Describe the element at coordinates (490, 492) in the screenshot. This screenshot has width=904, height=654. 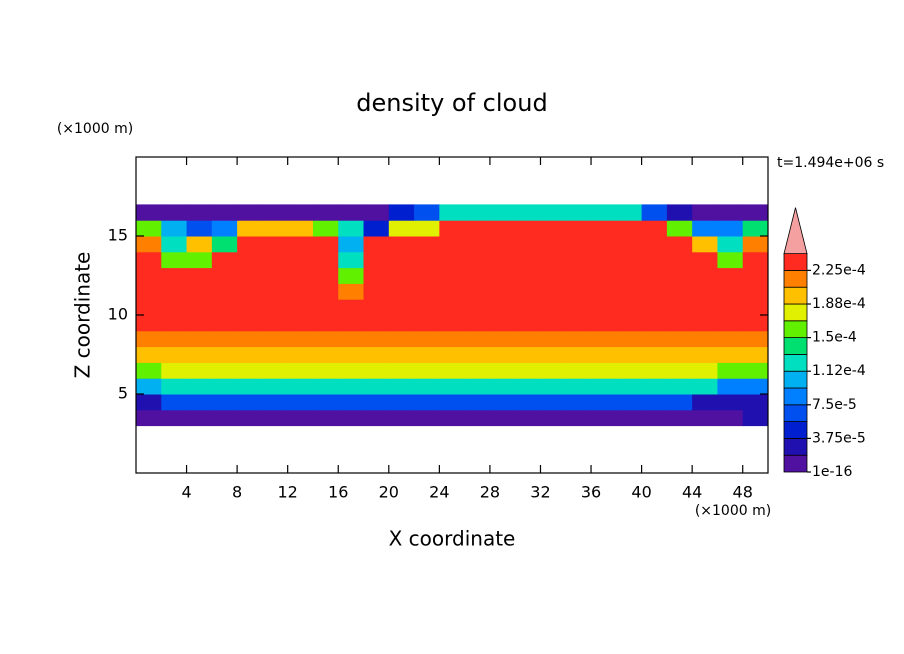
I see `x-tick-label: 28` at that location.